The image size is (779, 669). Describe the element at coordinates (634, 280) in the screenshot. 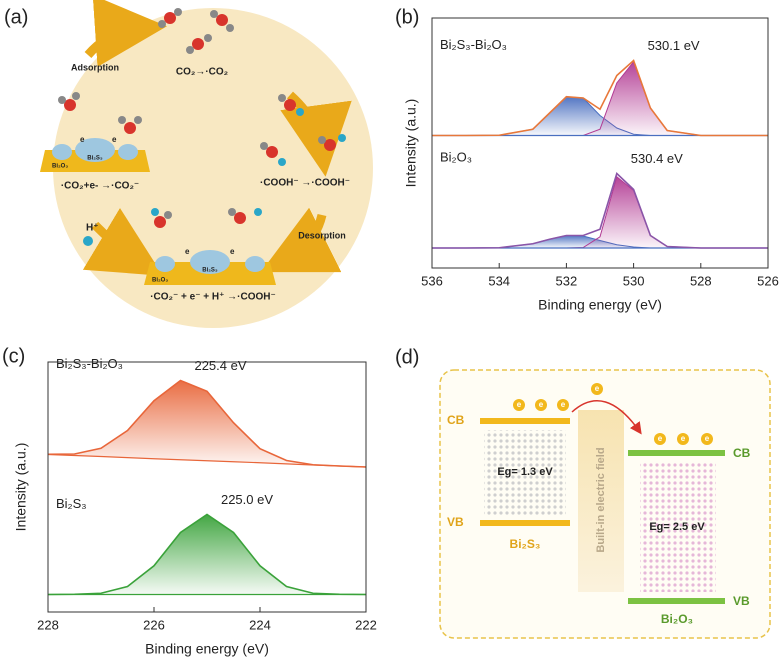

I see `x-tick-label: 530` at that location.